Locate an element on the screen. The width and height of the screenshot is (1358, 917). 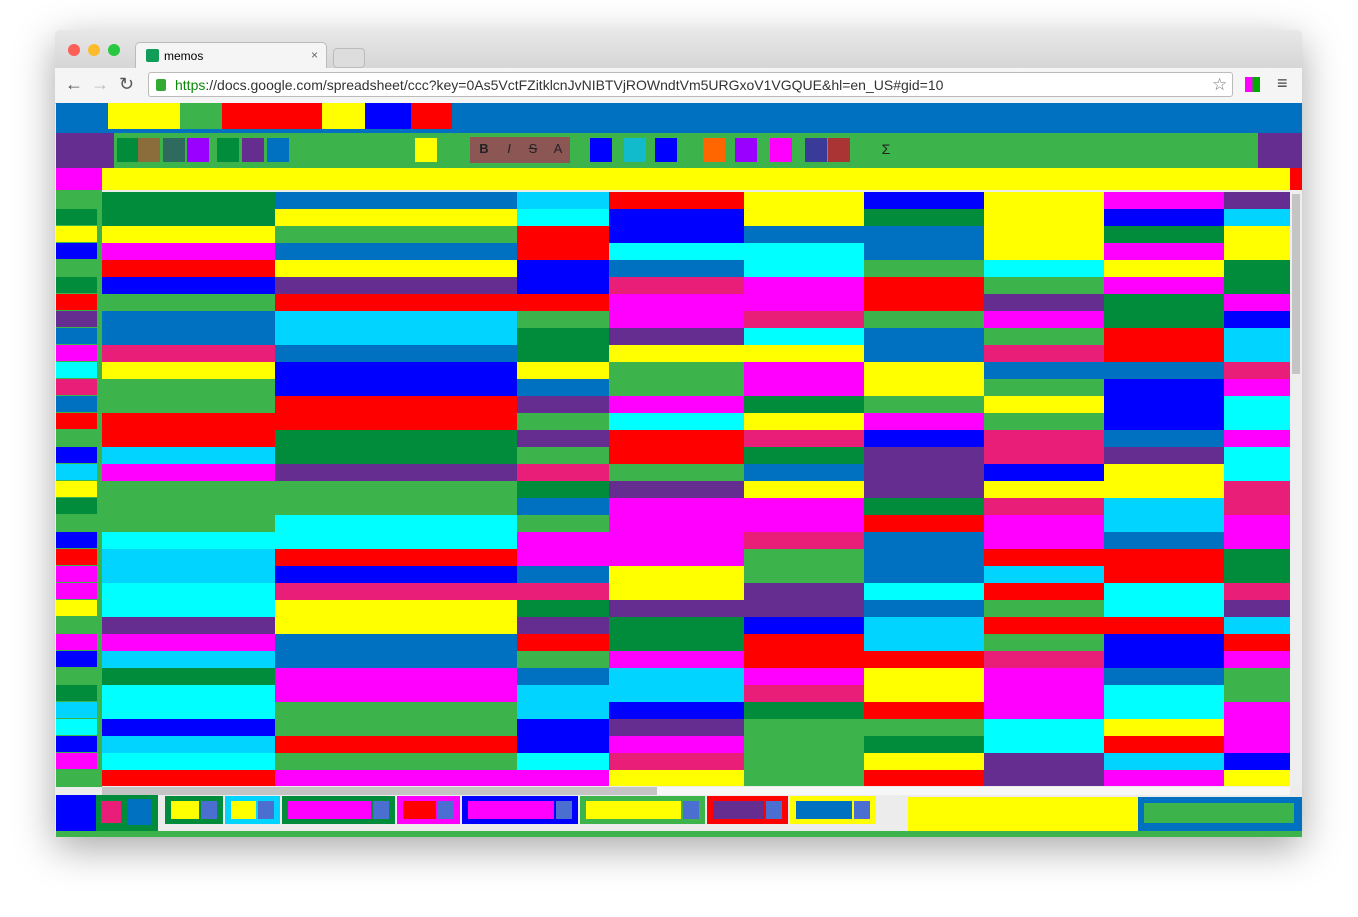
menu-item is located at coordinates (201, 116).